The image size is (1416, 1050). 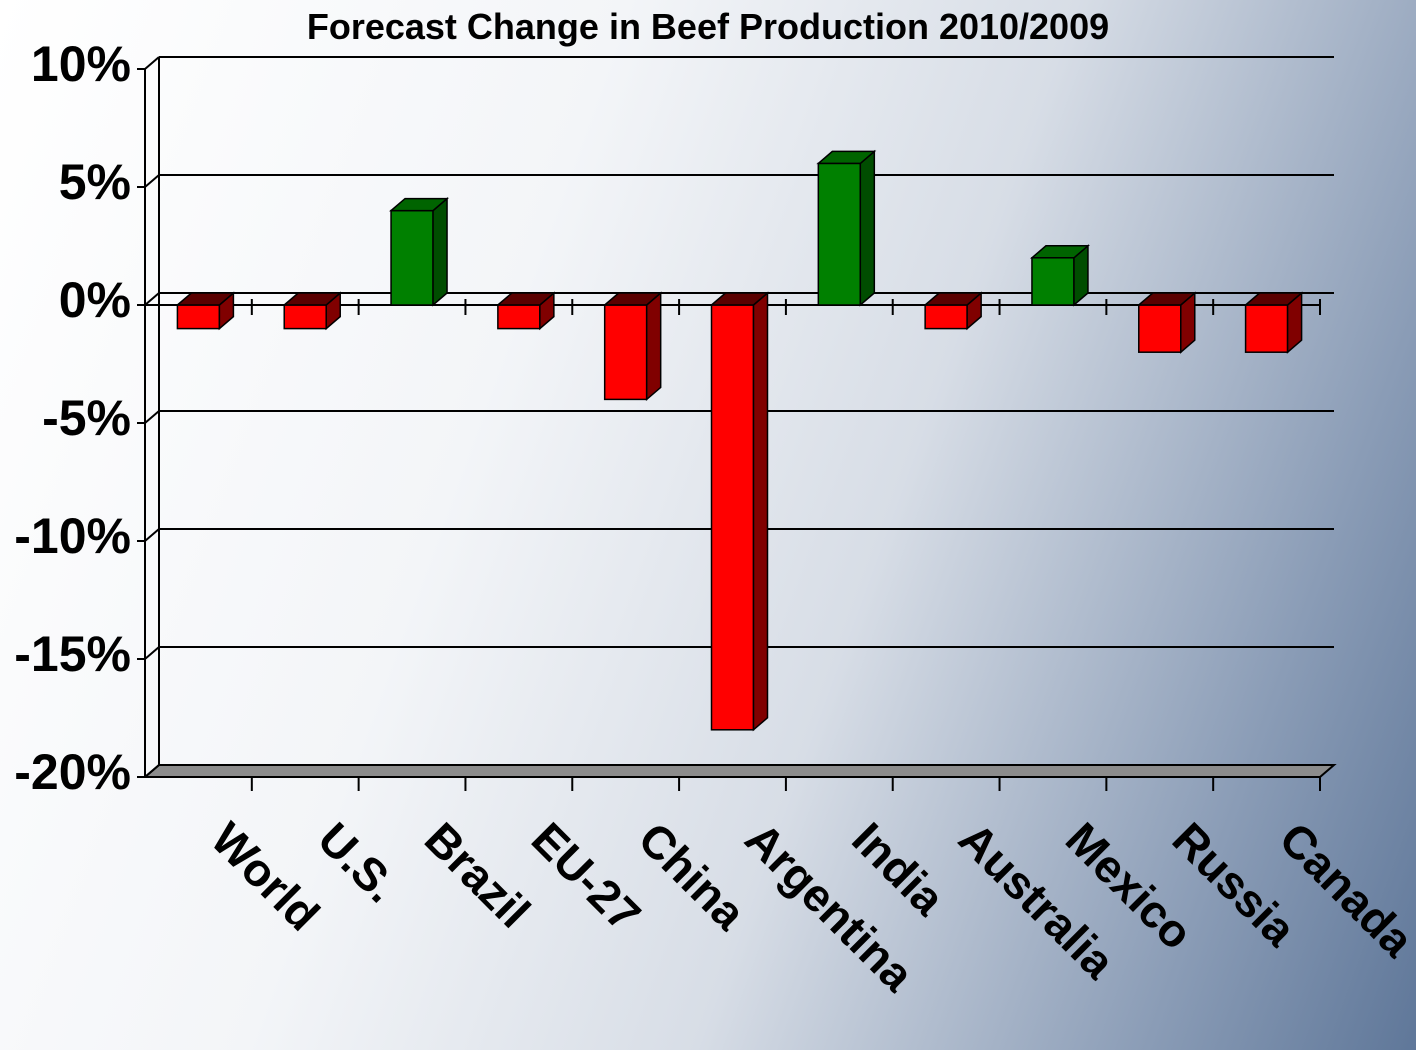 I want to click on bar-australia, so click(x=953, y=311).